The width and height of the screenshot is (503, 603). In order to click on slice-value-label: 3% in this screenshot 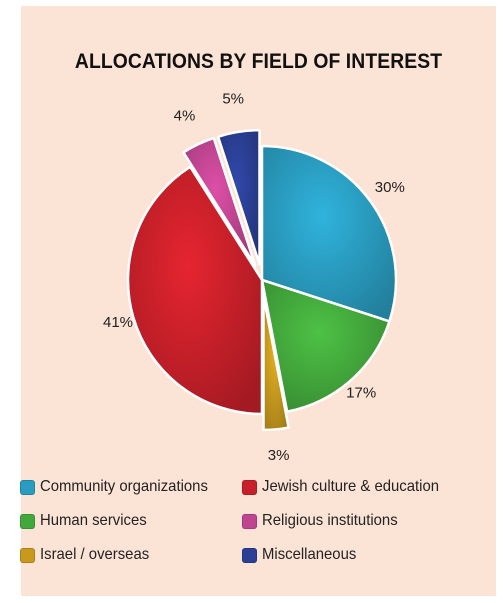, I will do `click(279, 455)`.